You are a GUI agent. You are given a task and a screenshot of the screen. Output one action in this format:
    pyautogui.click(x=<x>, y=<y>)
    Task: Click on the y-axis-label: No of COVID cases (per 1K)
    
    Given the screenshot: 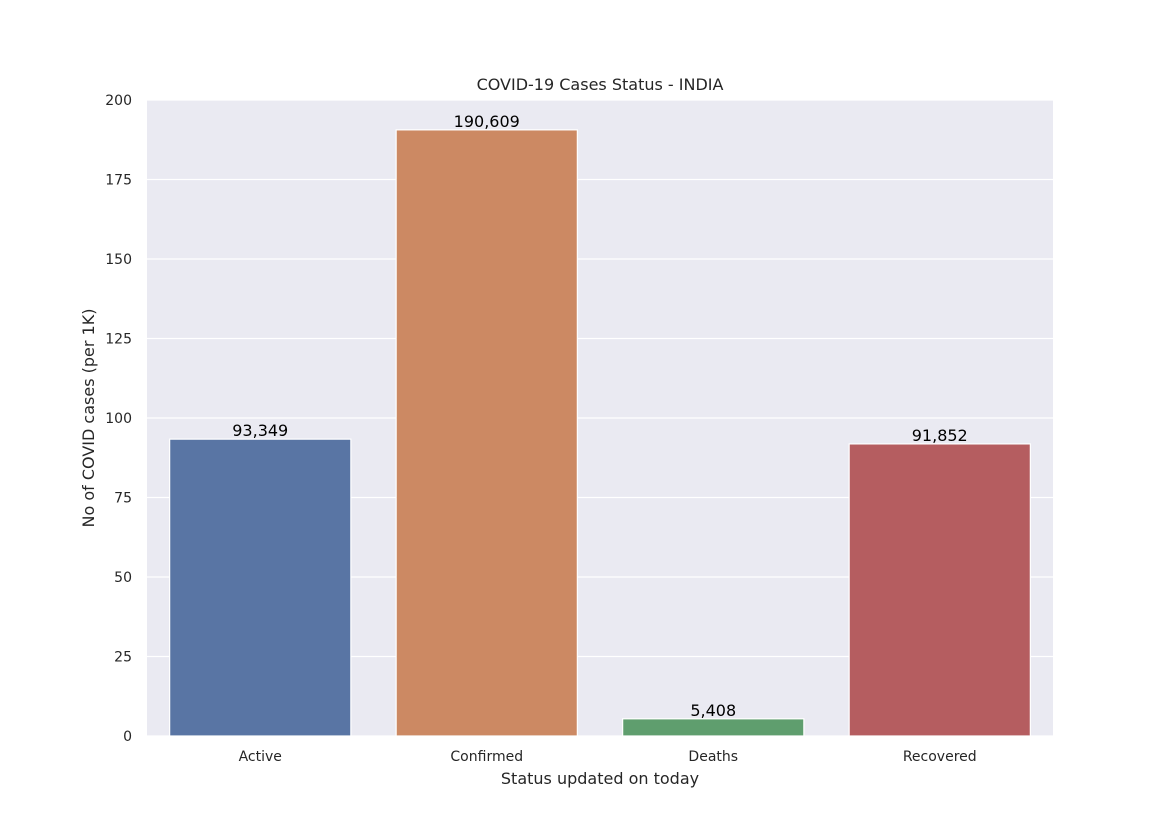 What is the action you would take?
    pyautogui.click(x=88, y=418)
    